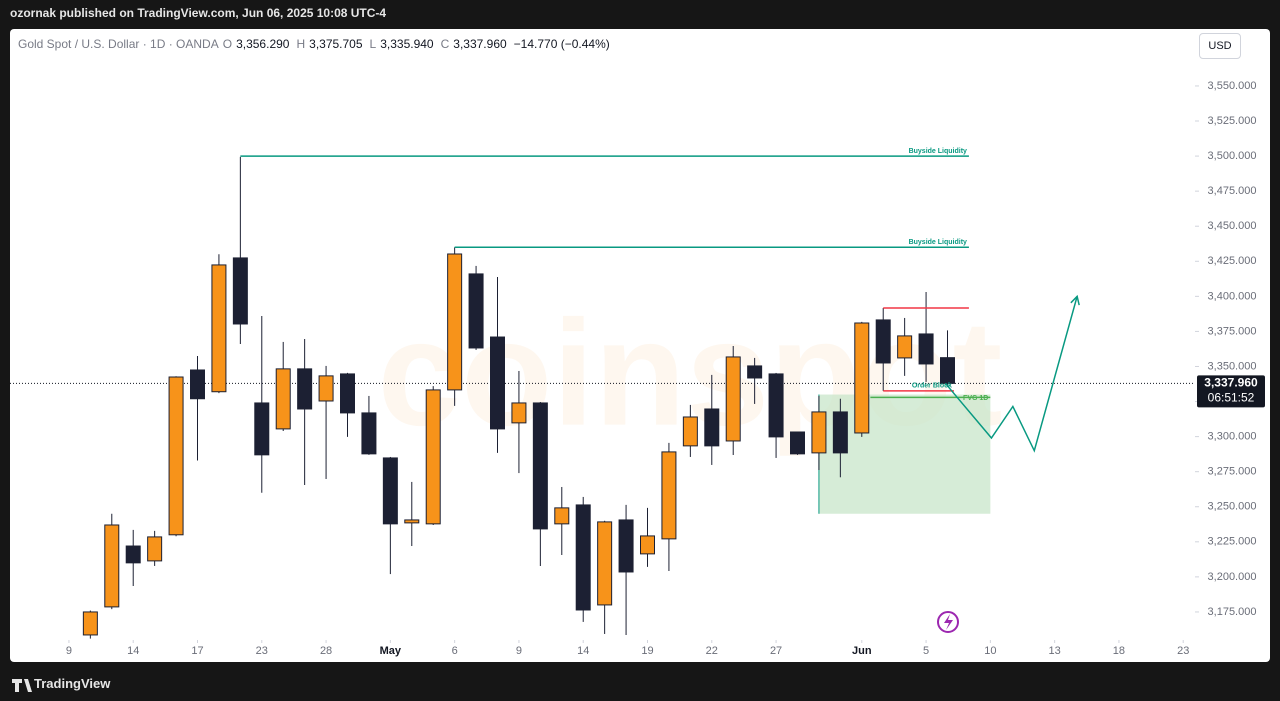 This screenshot has width=1280, height=701. I want to click on change: −14.770 (−0.44%), so click(561, 44).